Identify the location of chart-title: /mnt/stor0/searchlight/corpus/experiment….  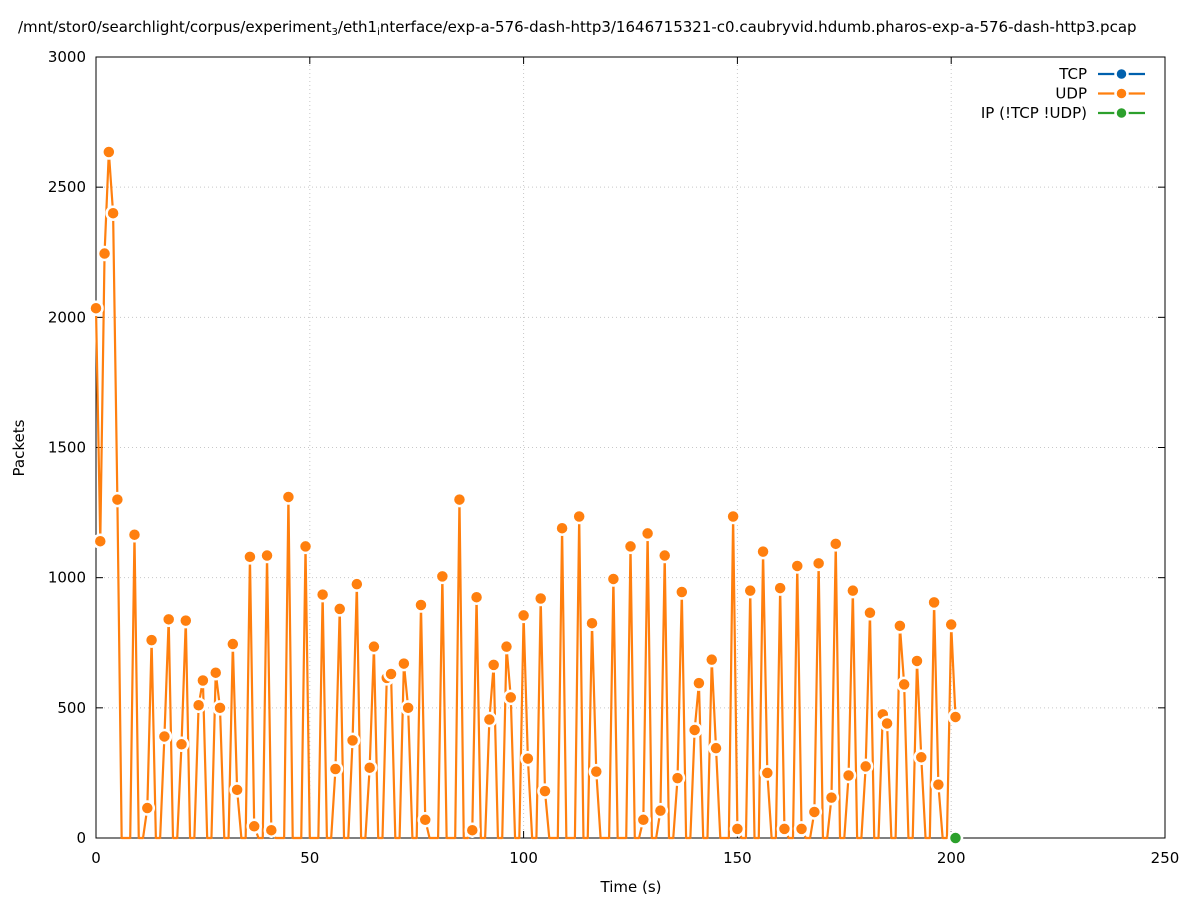
(577, 28).